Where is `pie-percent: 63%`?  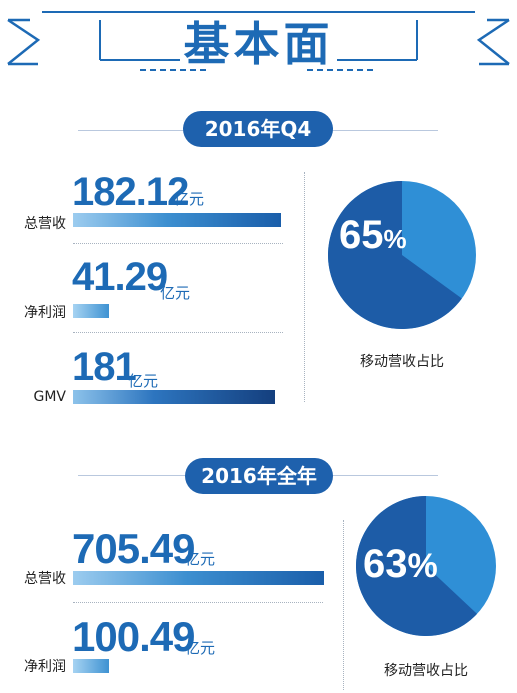
pie-percent: 63% is located at coordinates (400, 564).